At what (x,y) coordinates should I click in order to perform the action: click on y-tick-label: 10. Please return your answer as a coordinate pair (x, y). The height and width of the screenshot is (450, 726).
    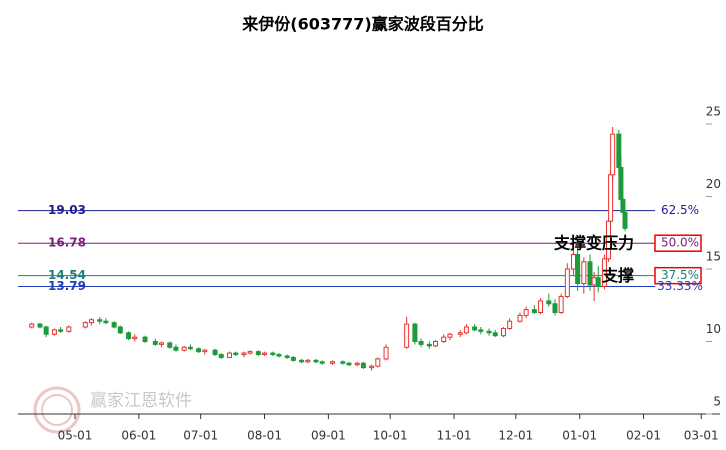
    Looking at the image, I should click on (713, 329).